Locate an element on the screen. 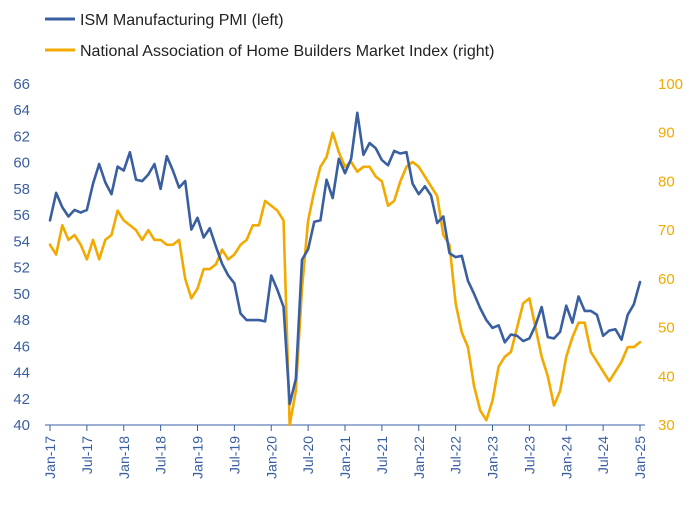 Image resolution: width=700 pixels, height=505 pixels. x-tick-label: Jan-25 is located at coordinates (640, 457).